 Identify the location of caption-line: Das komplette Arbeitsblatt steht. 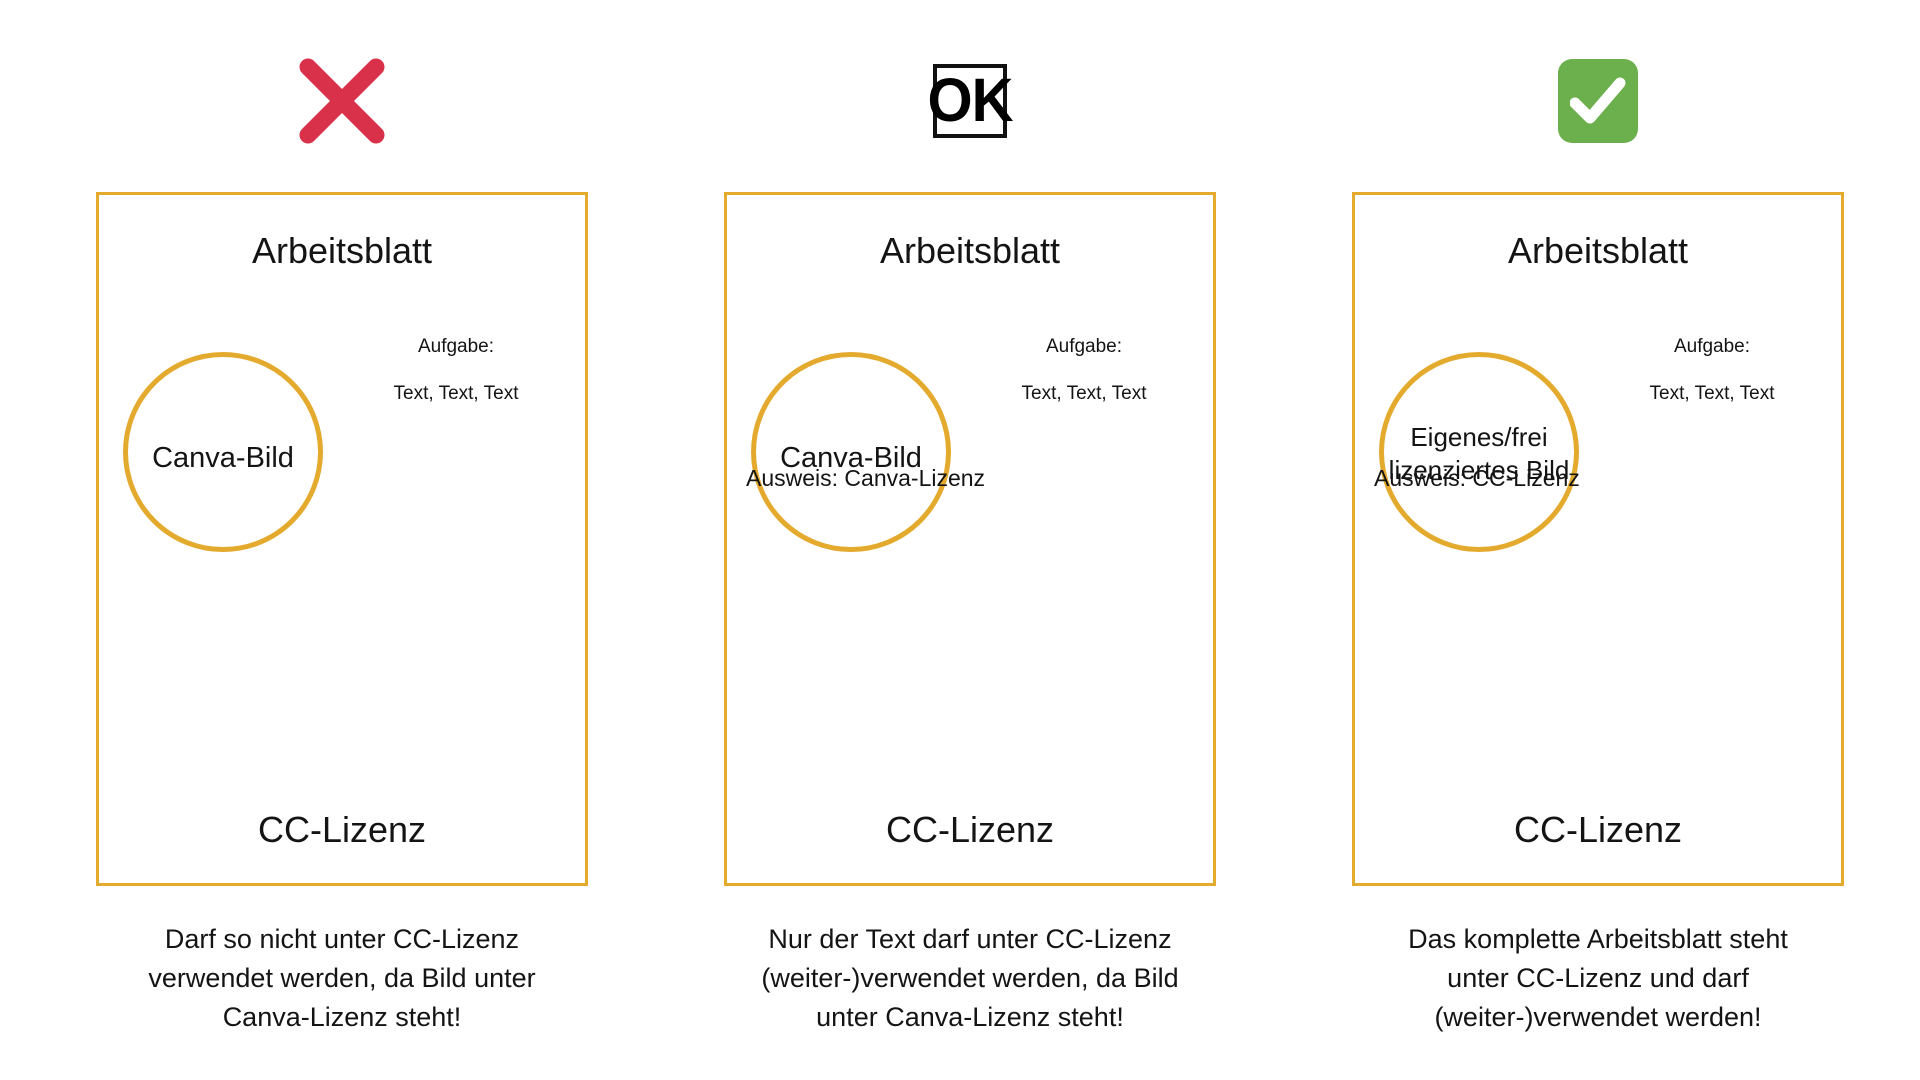
(1598, 939).